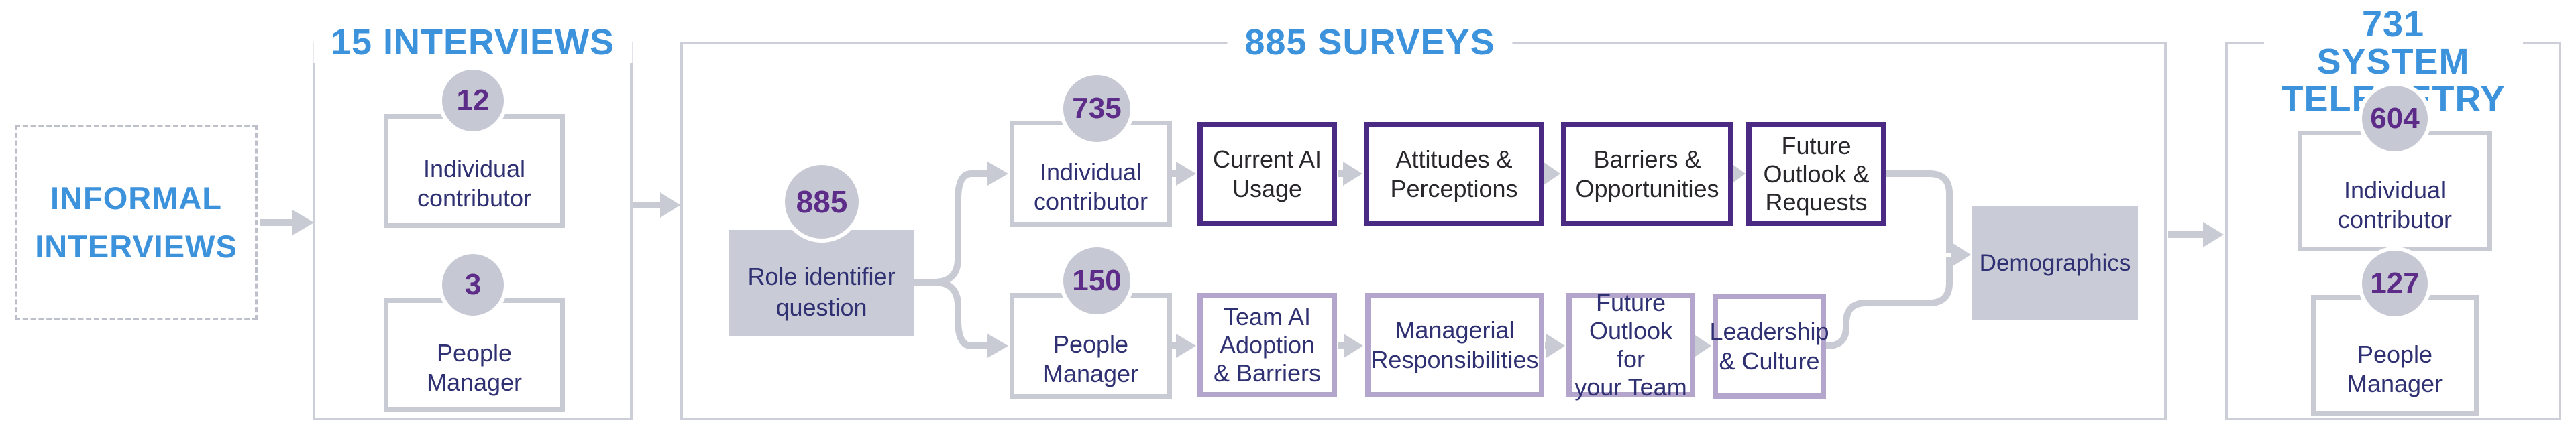 The width and height of the screenshot is (2576, 439). I want to click on survey-step-label: Barriers & Opportunities, so click(1647, 173).